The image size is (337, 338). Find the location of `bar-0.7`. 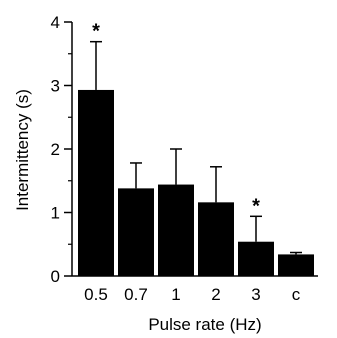

bar-0.7 is located at coordinates (136, 232).